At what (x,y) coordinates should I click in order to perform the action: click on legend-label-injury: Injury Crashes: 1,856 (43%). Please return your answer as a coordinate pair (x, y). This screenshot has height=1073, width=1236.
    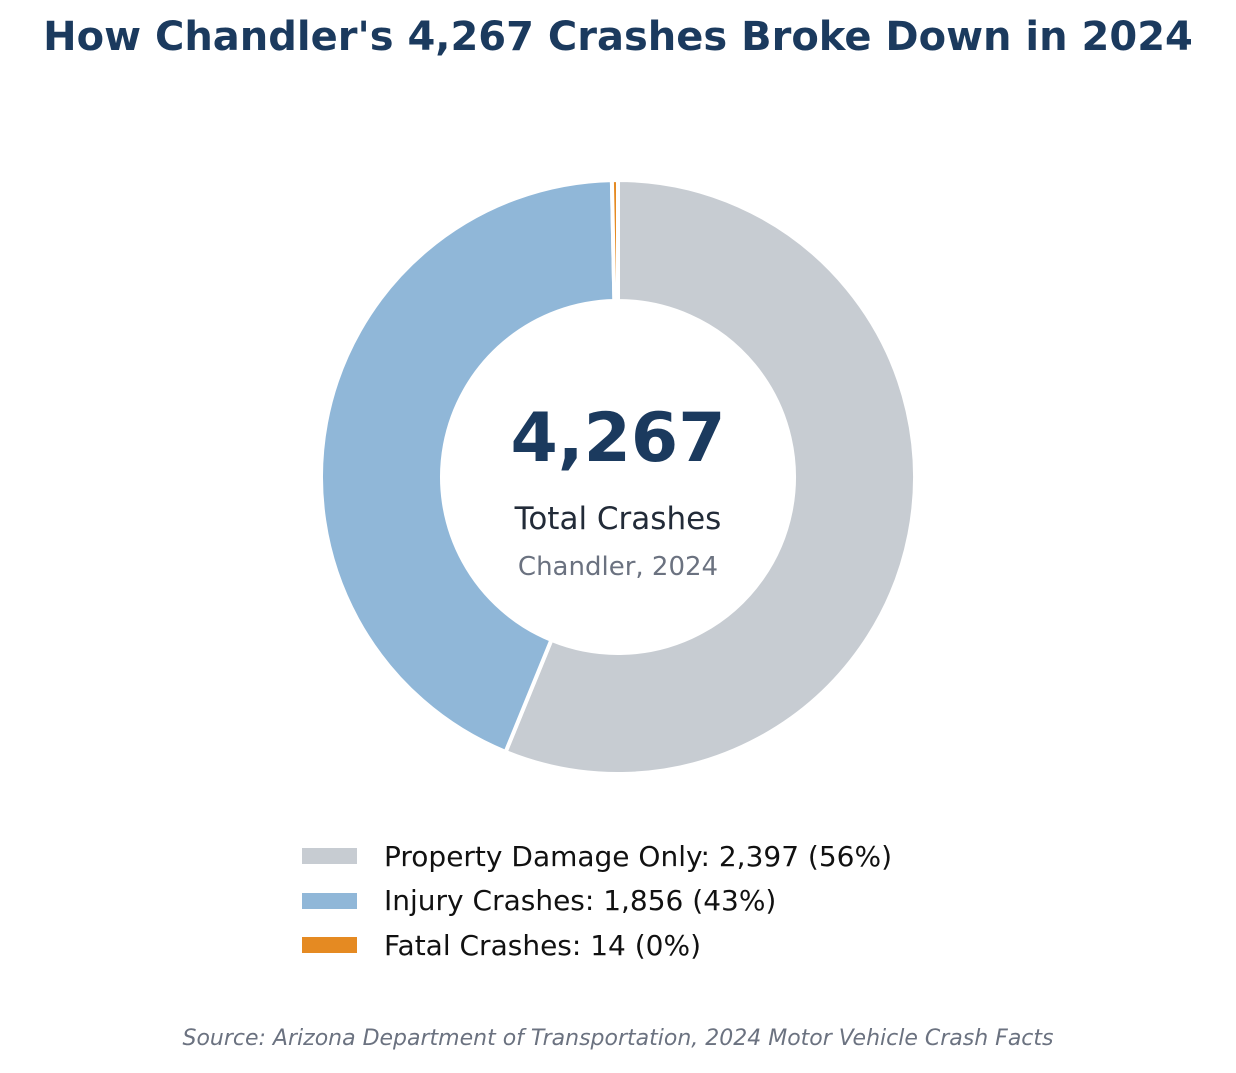
    Looking at the image, I should click on (580, 901).